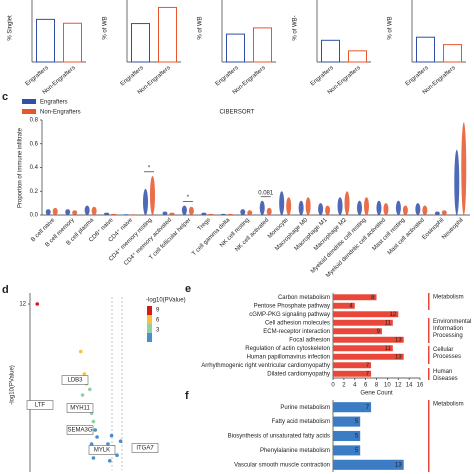 The height and width of the screenshot is (474, 474). I want to click on y-tick-label: Vascular smooth muscle contraction, so click(282, 465).